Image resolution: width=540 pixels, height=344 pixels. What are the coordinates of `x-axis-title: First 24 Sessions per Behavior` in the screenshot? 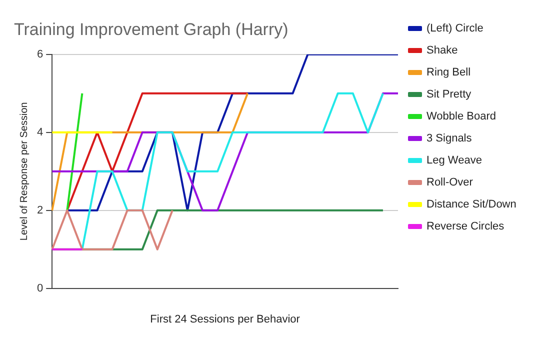 It's located at (225, 319).